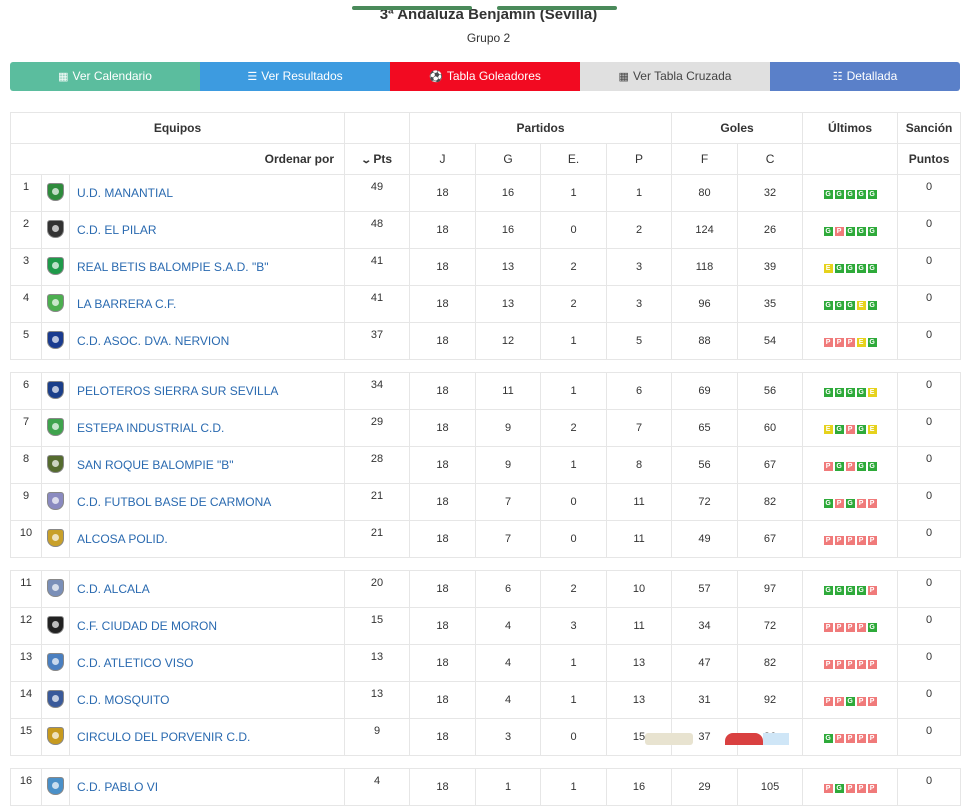 The width and height of the screenshot is (977, 806). I want to click on ver-resultados-label: Ver Resultados, so click(302, 76).